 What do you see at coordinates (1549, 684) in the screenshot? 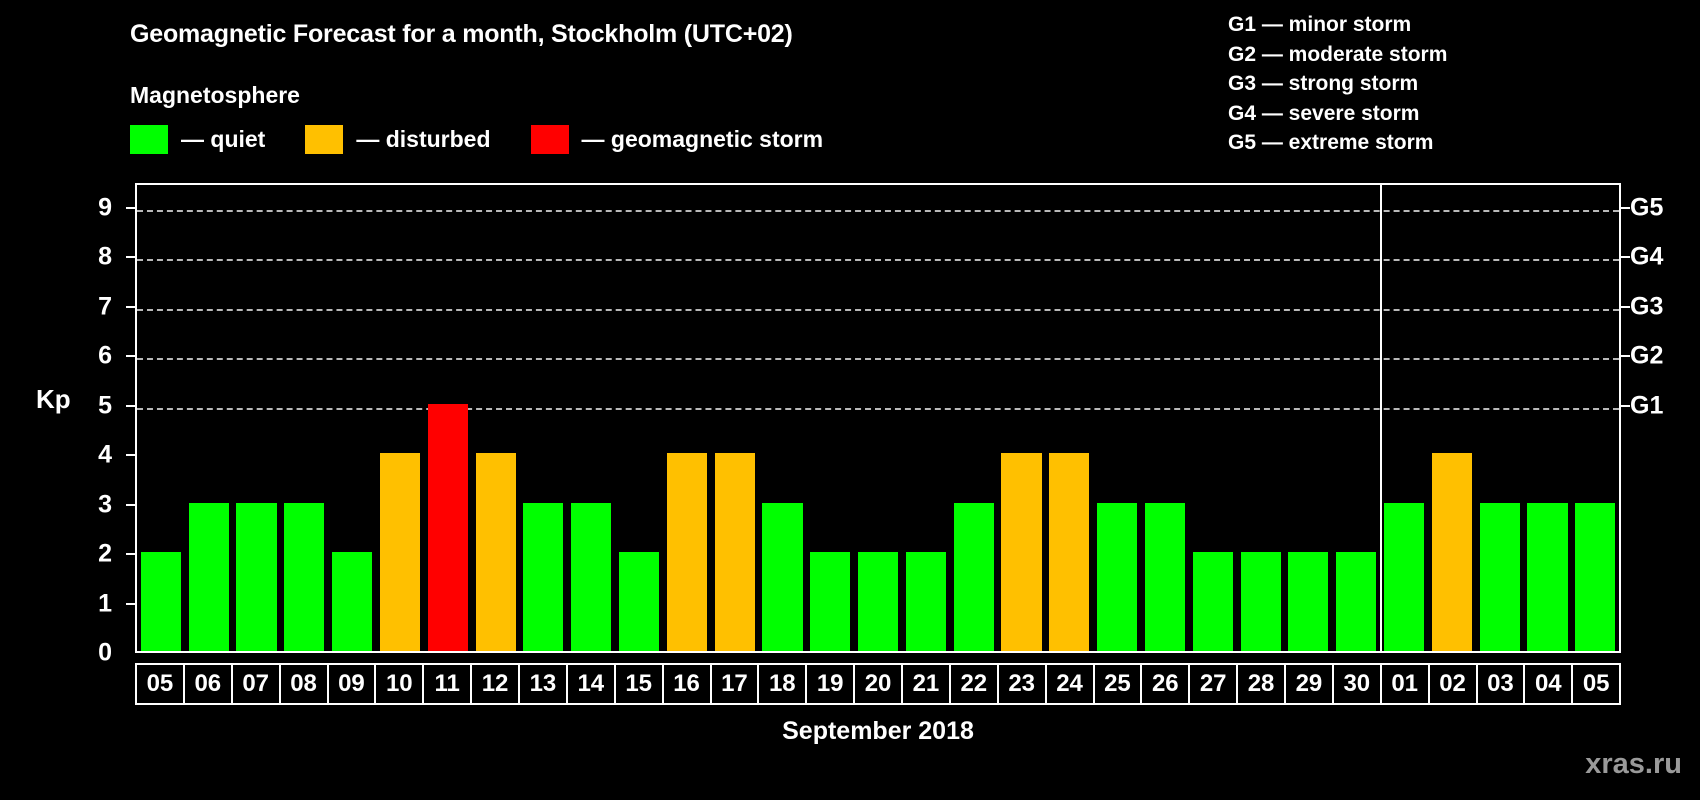
I see `day-label: 04` at bounding box center [1549, 684].